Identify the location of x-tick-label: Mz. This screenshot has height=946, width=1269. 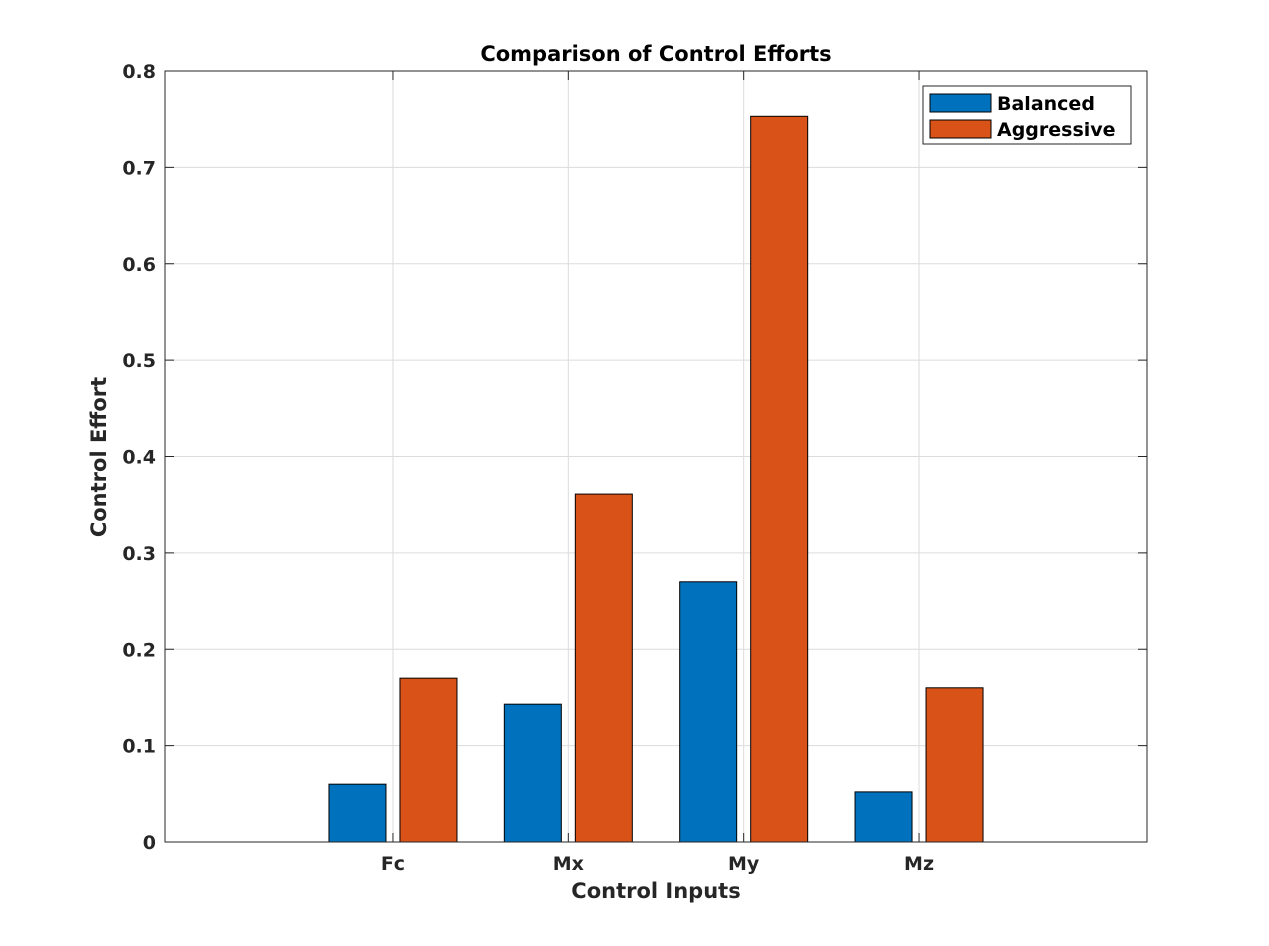
(919, 864).